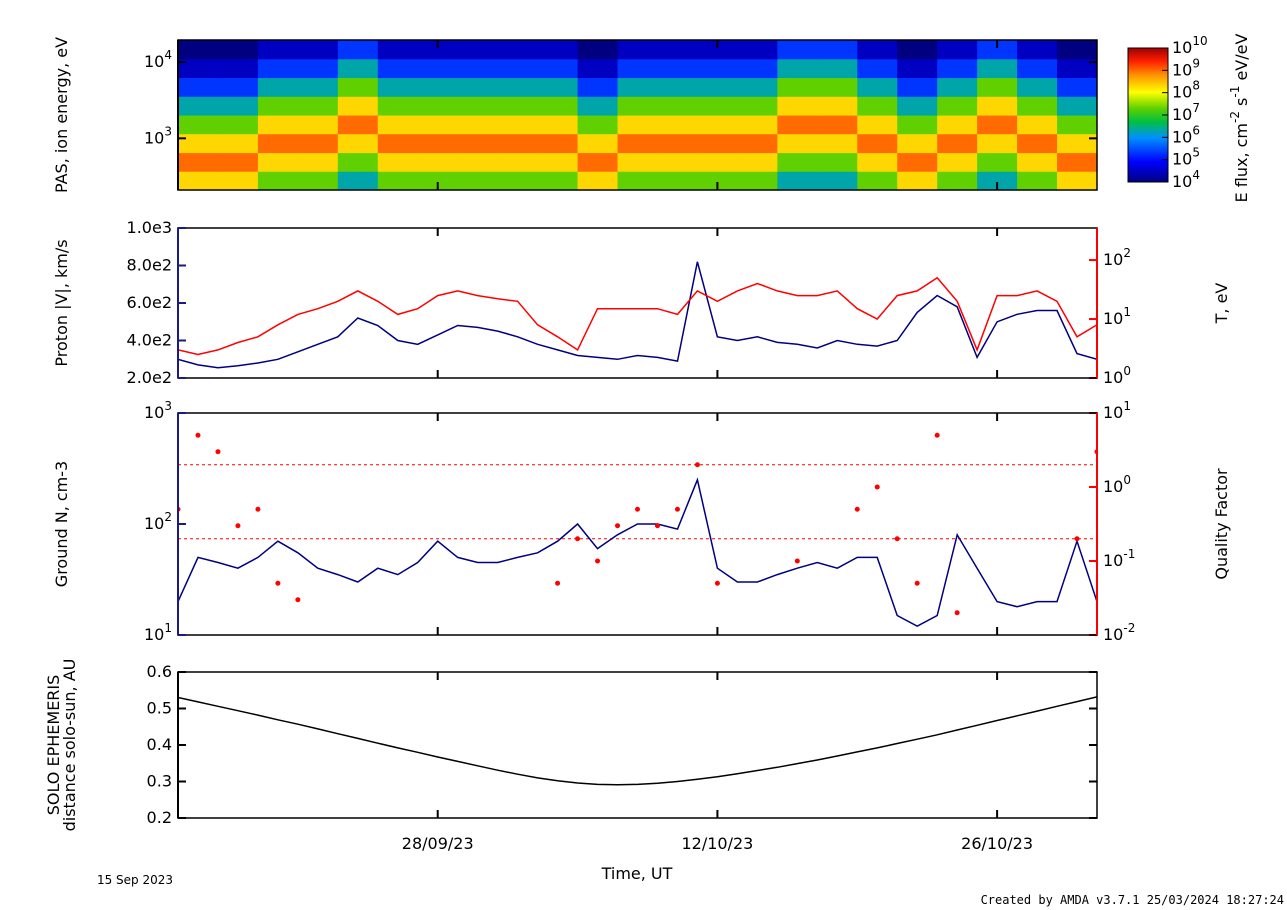  Describe the element at coordinates (159, 780) in the screenshot. I see `y-tick-label: 0.3` at that location.